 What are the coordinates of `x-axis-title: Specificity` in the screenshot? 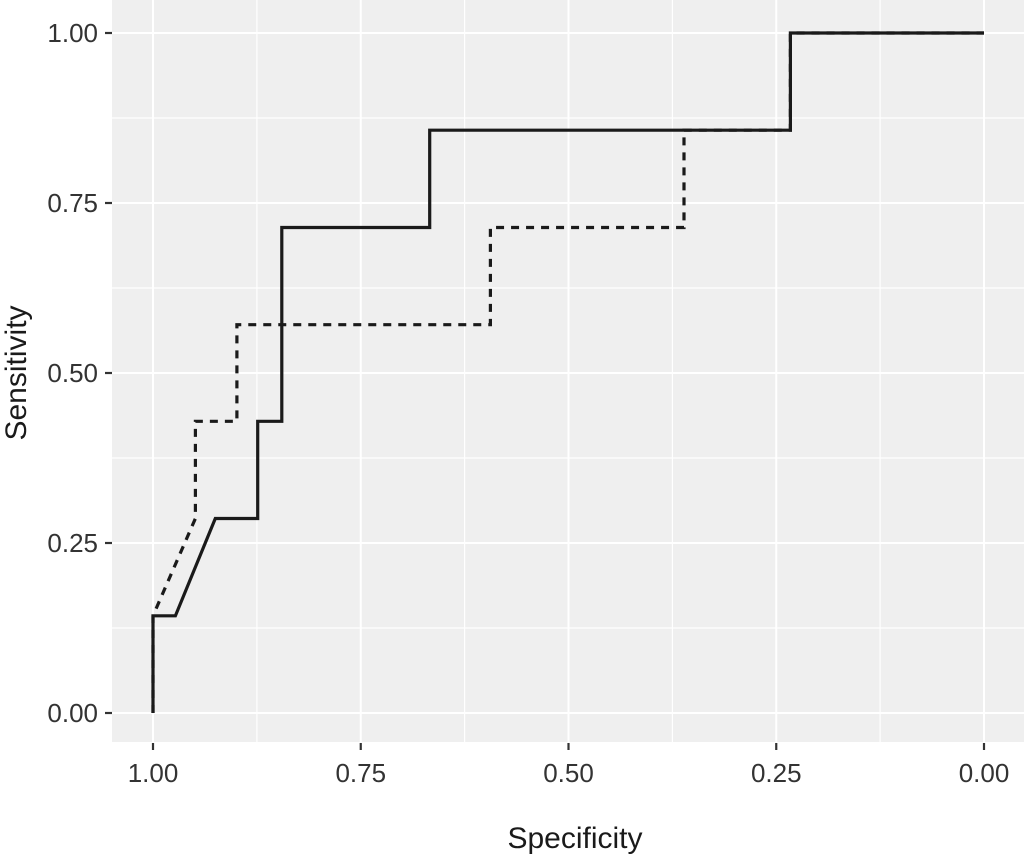 It's located at (574, 838).